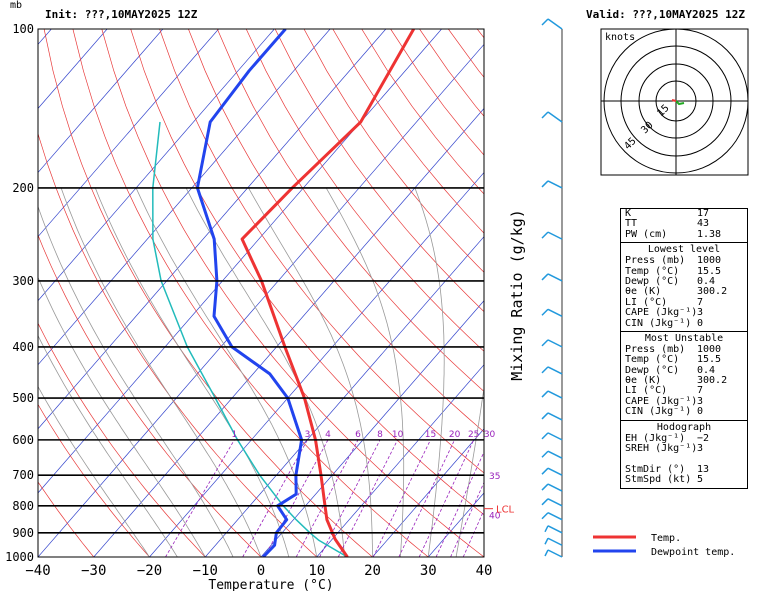  Describe the element at coordinates (700, 480) in the screenshot. I see `index-value: 5` at that location.